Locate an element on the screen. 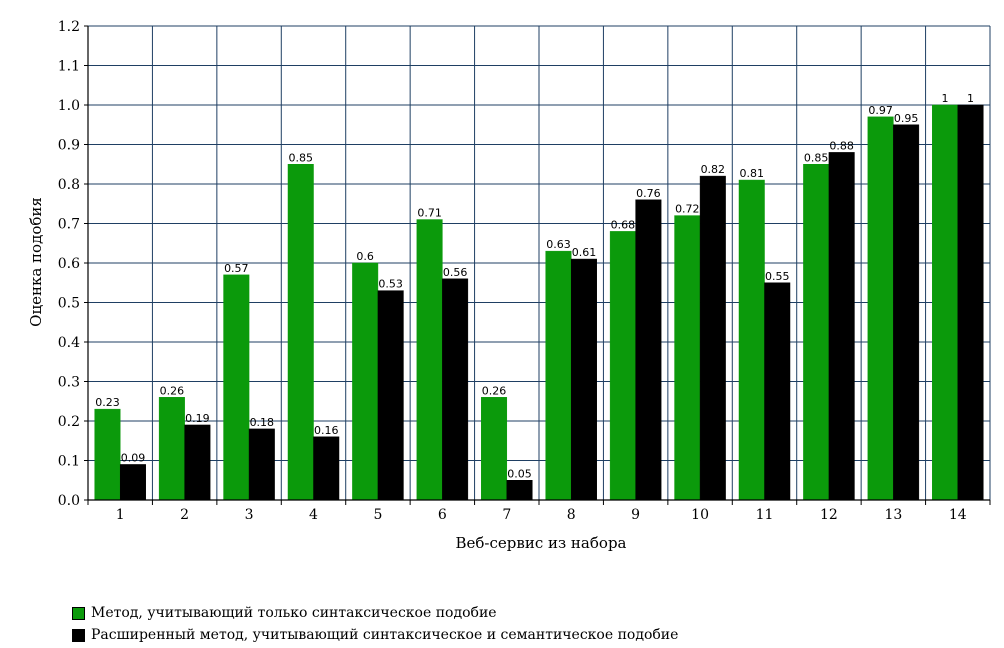 The image size is (1004, 648). x-axis-label: Веб-сервис из набора is located at coordinates (541, 543).